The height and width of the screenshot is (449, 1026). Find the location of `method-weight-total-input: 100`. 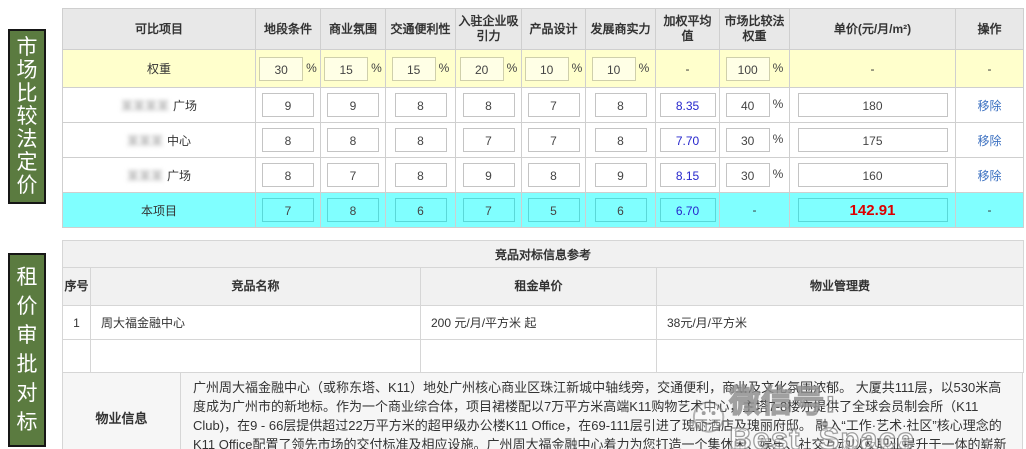

method-weight-total-input: 100 is located at coordinates (747, 68).